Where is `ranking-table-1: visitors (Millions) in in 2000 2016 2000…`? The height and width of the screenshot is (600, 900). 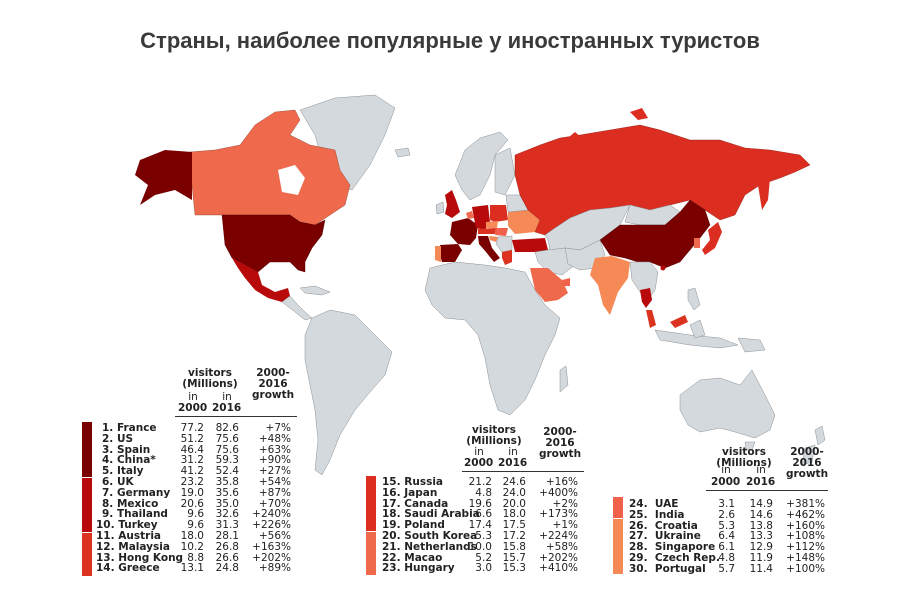
ranking-table-1: visitors (Millions) in in 2000 2016 2000… is located at coordinates (189, 472).